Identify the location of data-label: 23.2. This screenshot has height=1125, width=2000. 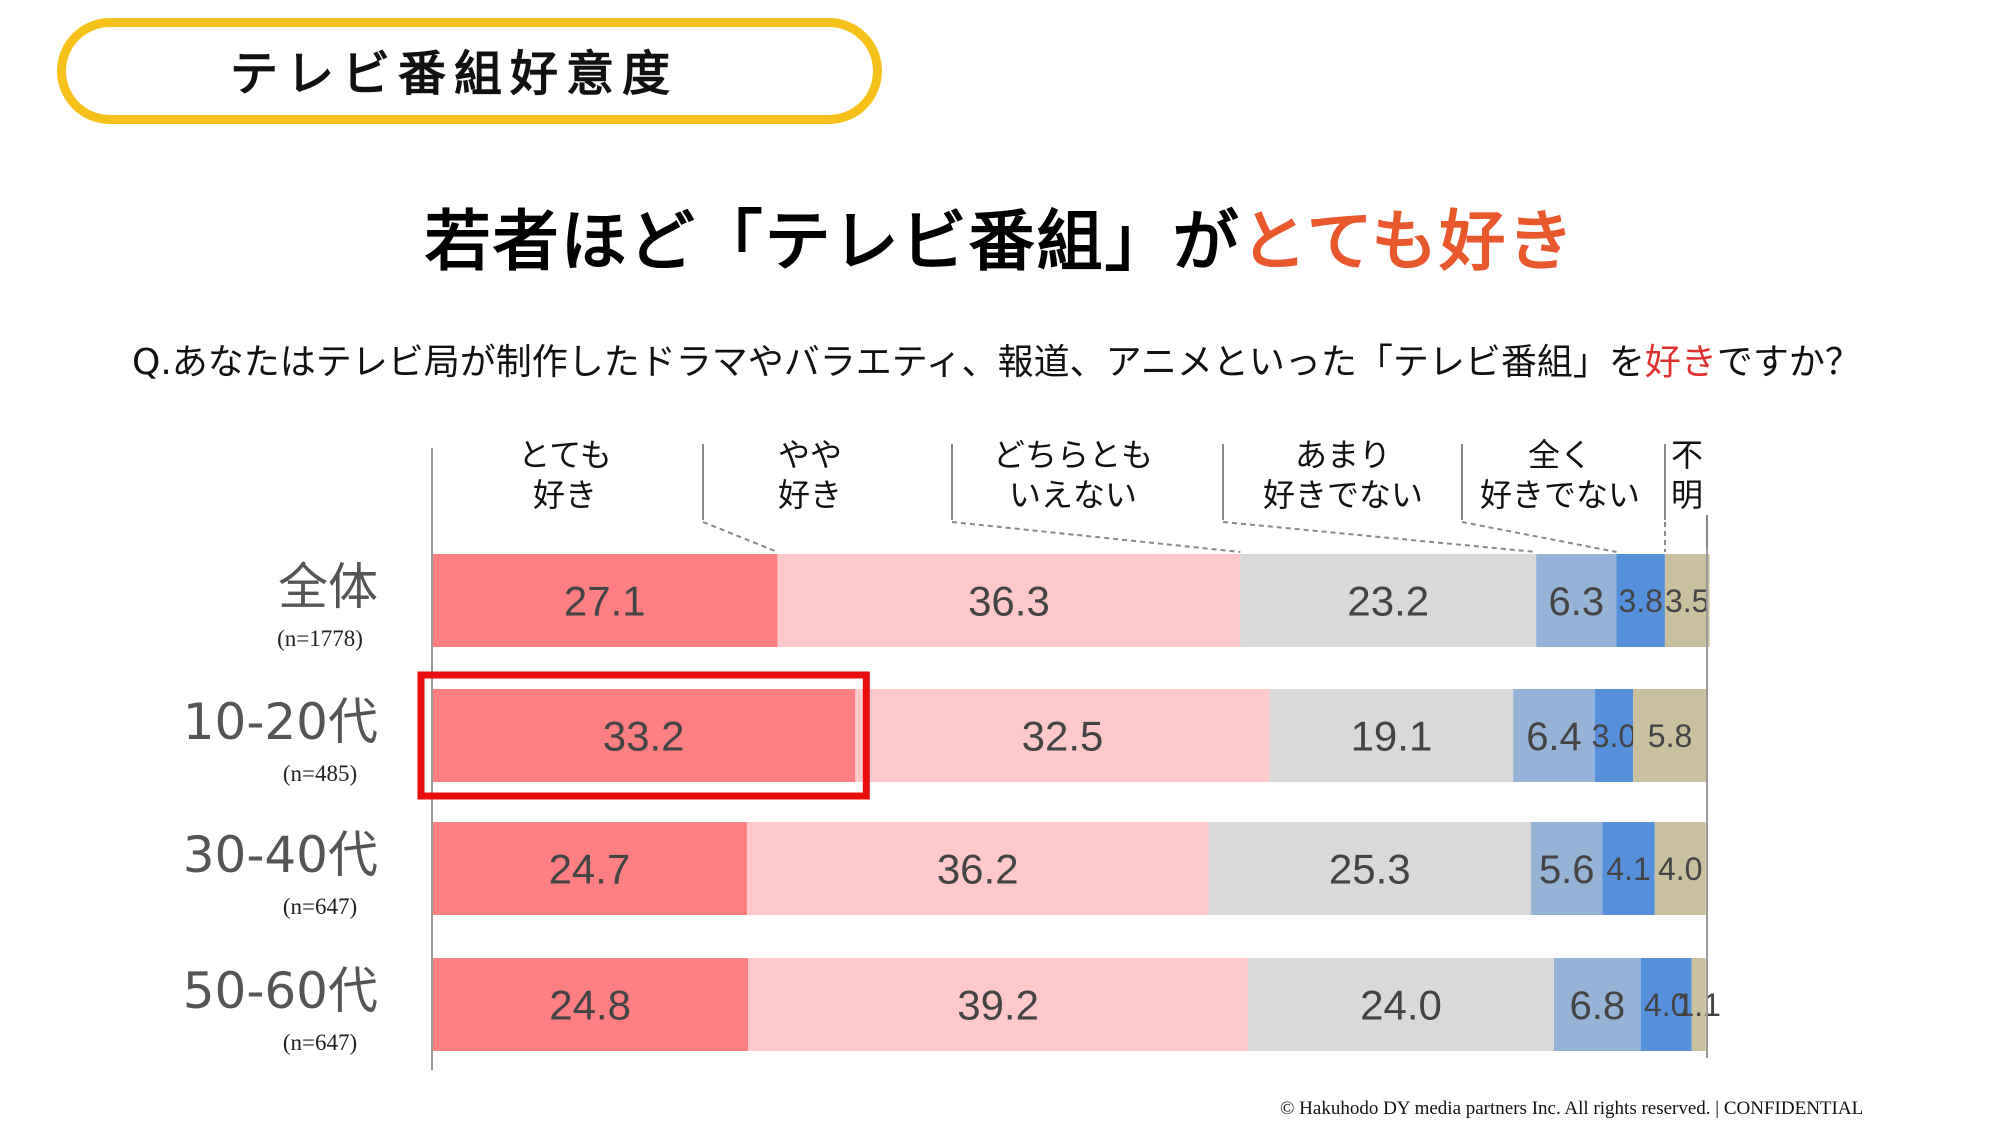
(1388, 601).